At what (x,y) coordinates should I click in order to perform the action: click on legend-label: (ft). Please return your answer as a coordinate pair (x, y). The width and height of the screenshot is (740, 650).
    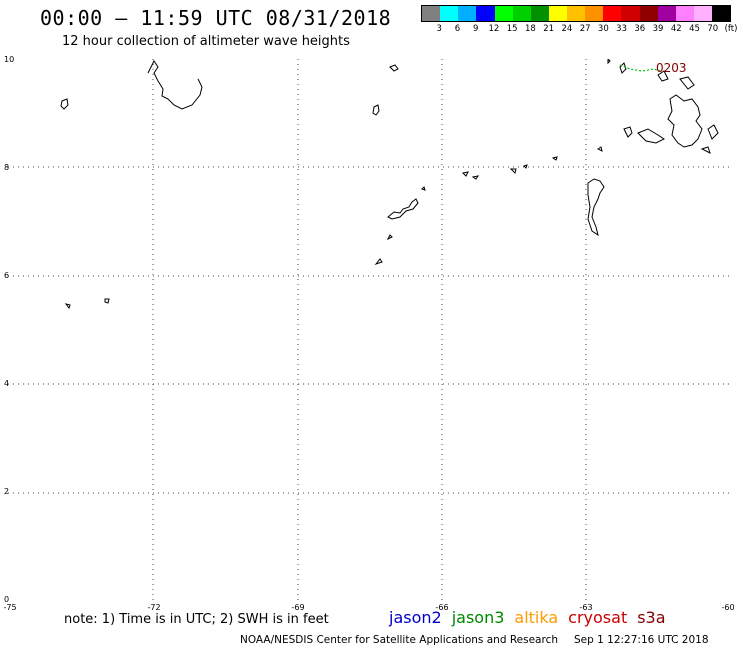
    Looking at the image, I should click on (731, 29).